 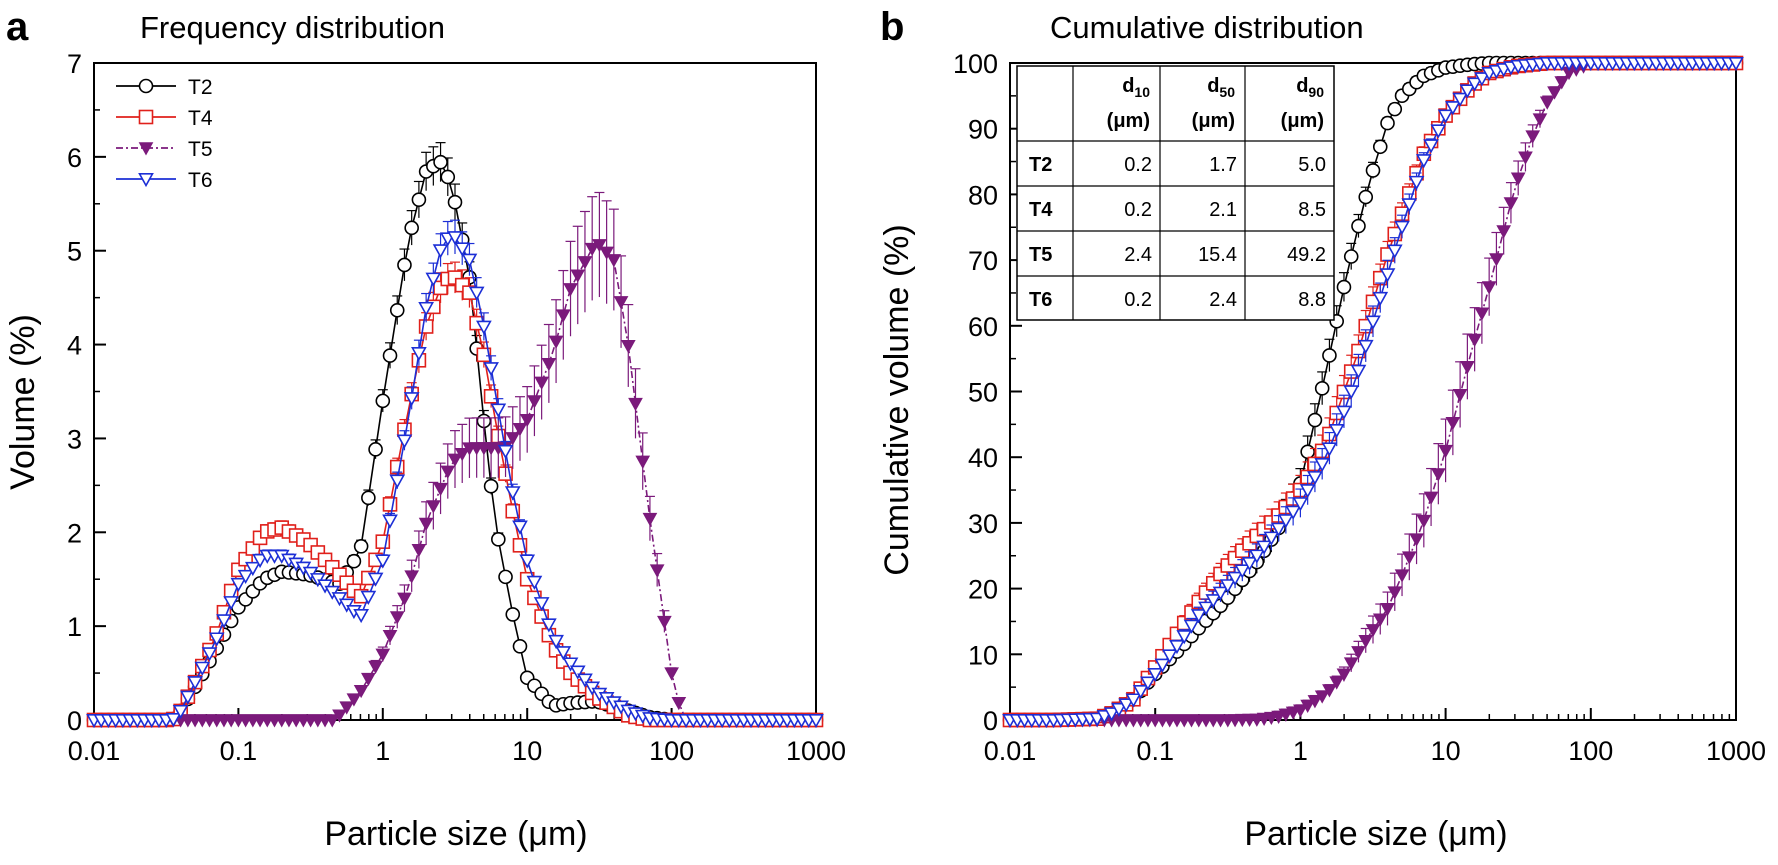 I want to click on y-tick-label: 0, so click(x=990, y=721).